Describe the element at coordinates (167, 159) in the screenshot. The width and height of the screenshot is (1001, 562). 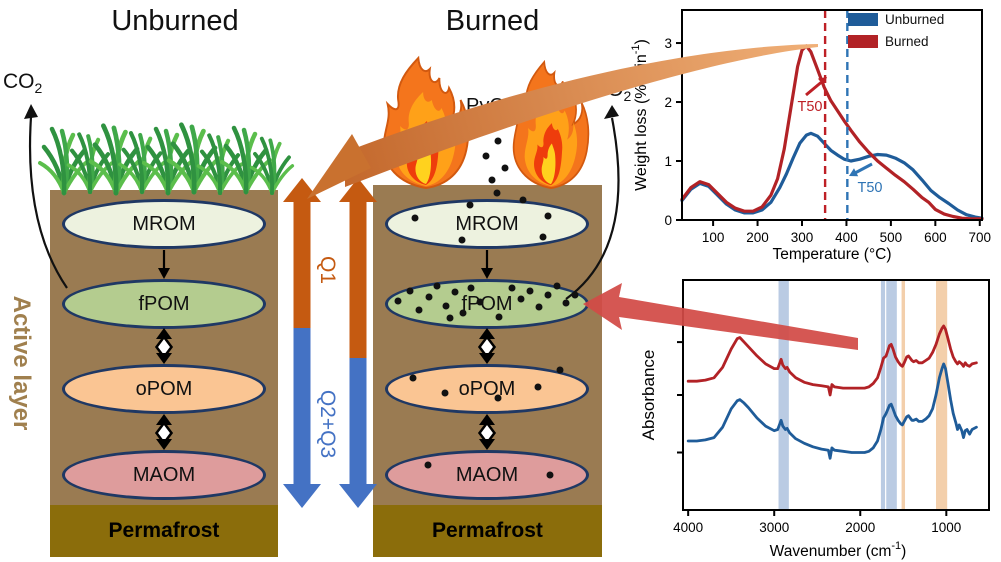
I see `grass-icon` at that location.